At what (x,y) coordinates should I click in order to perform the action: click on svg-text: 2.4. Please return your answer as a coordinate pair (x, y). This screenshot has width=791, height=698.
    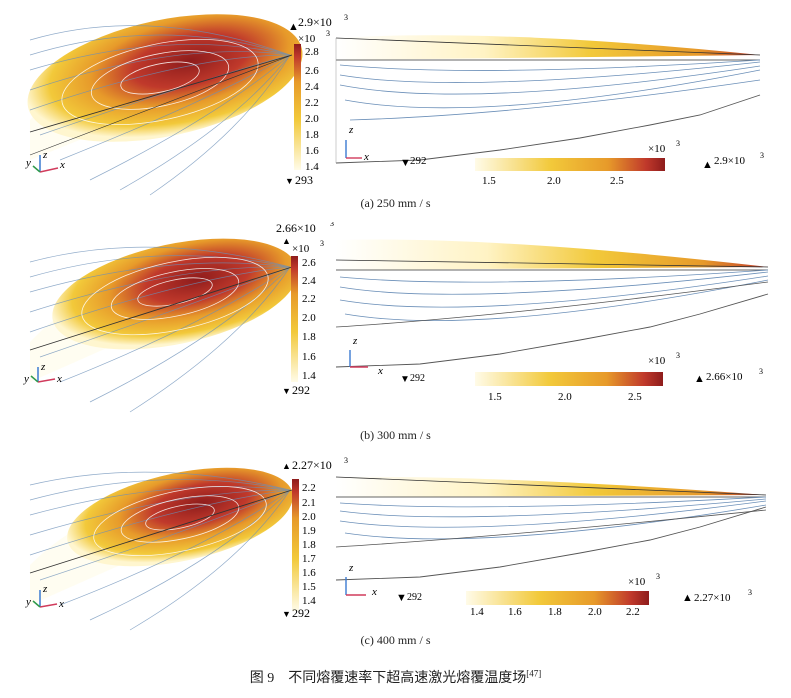
    Looking at the image, I should click on (312, 87).